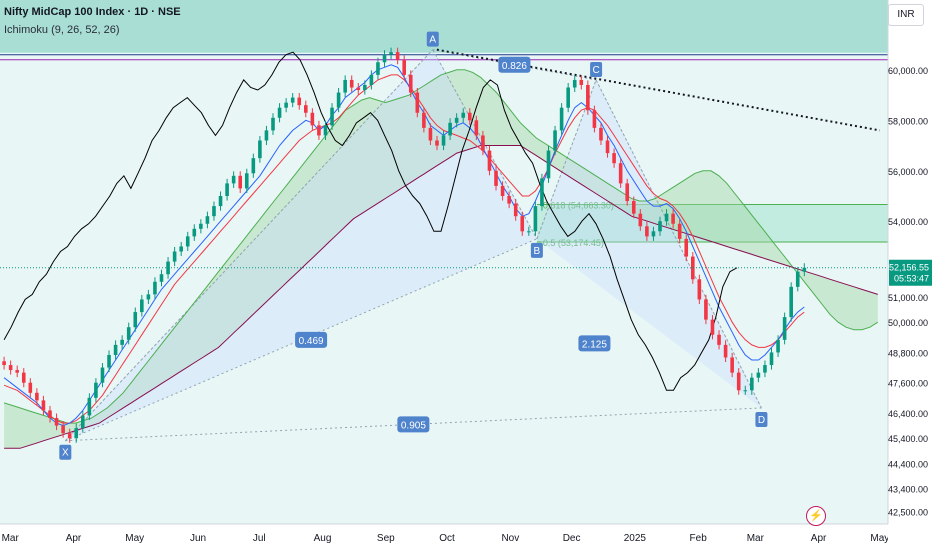 This screenshot has height=550, width=932. Describe the element at coordinates (908, 464) in the screenshot. I see `y-tick-label: 44,400.00` at that location.